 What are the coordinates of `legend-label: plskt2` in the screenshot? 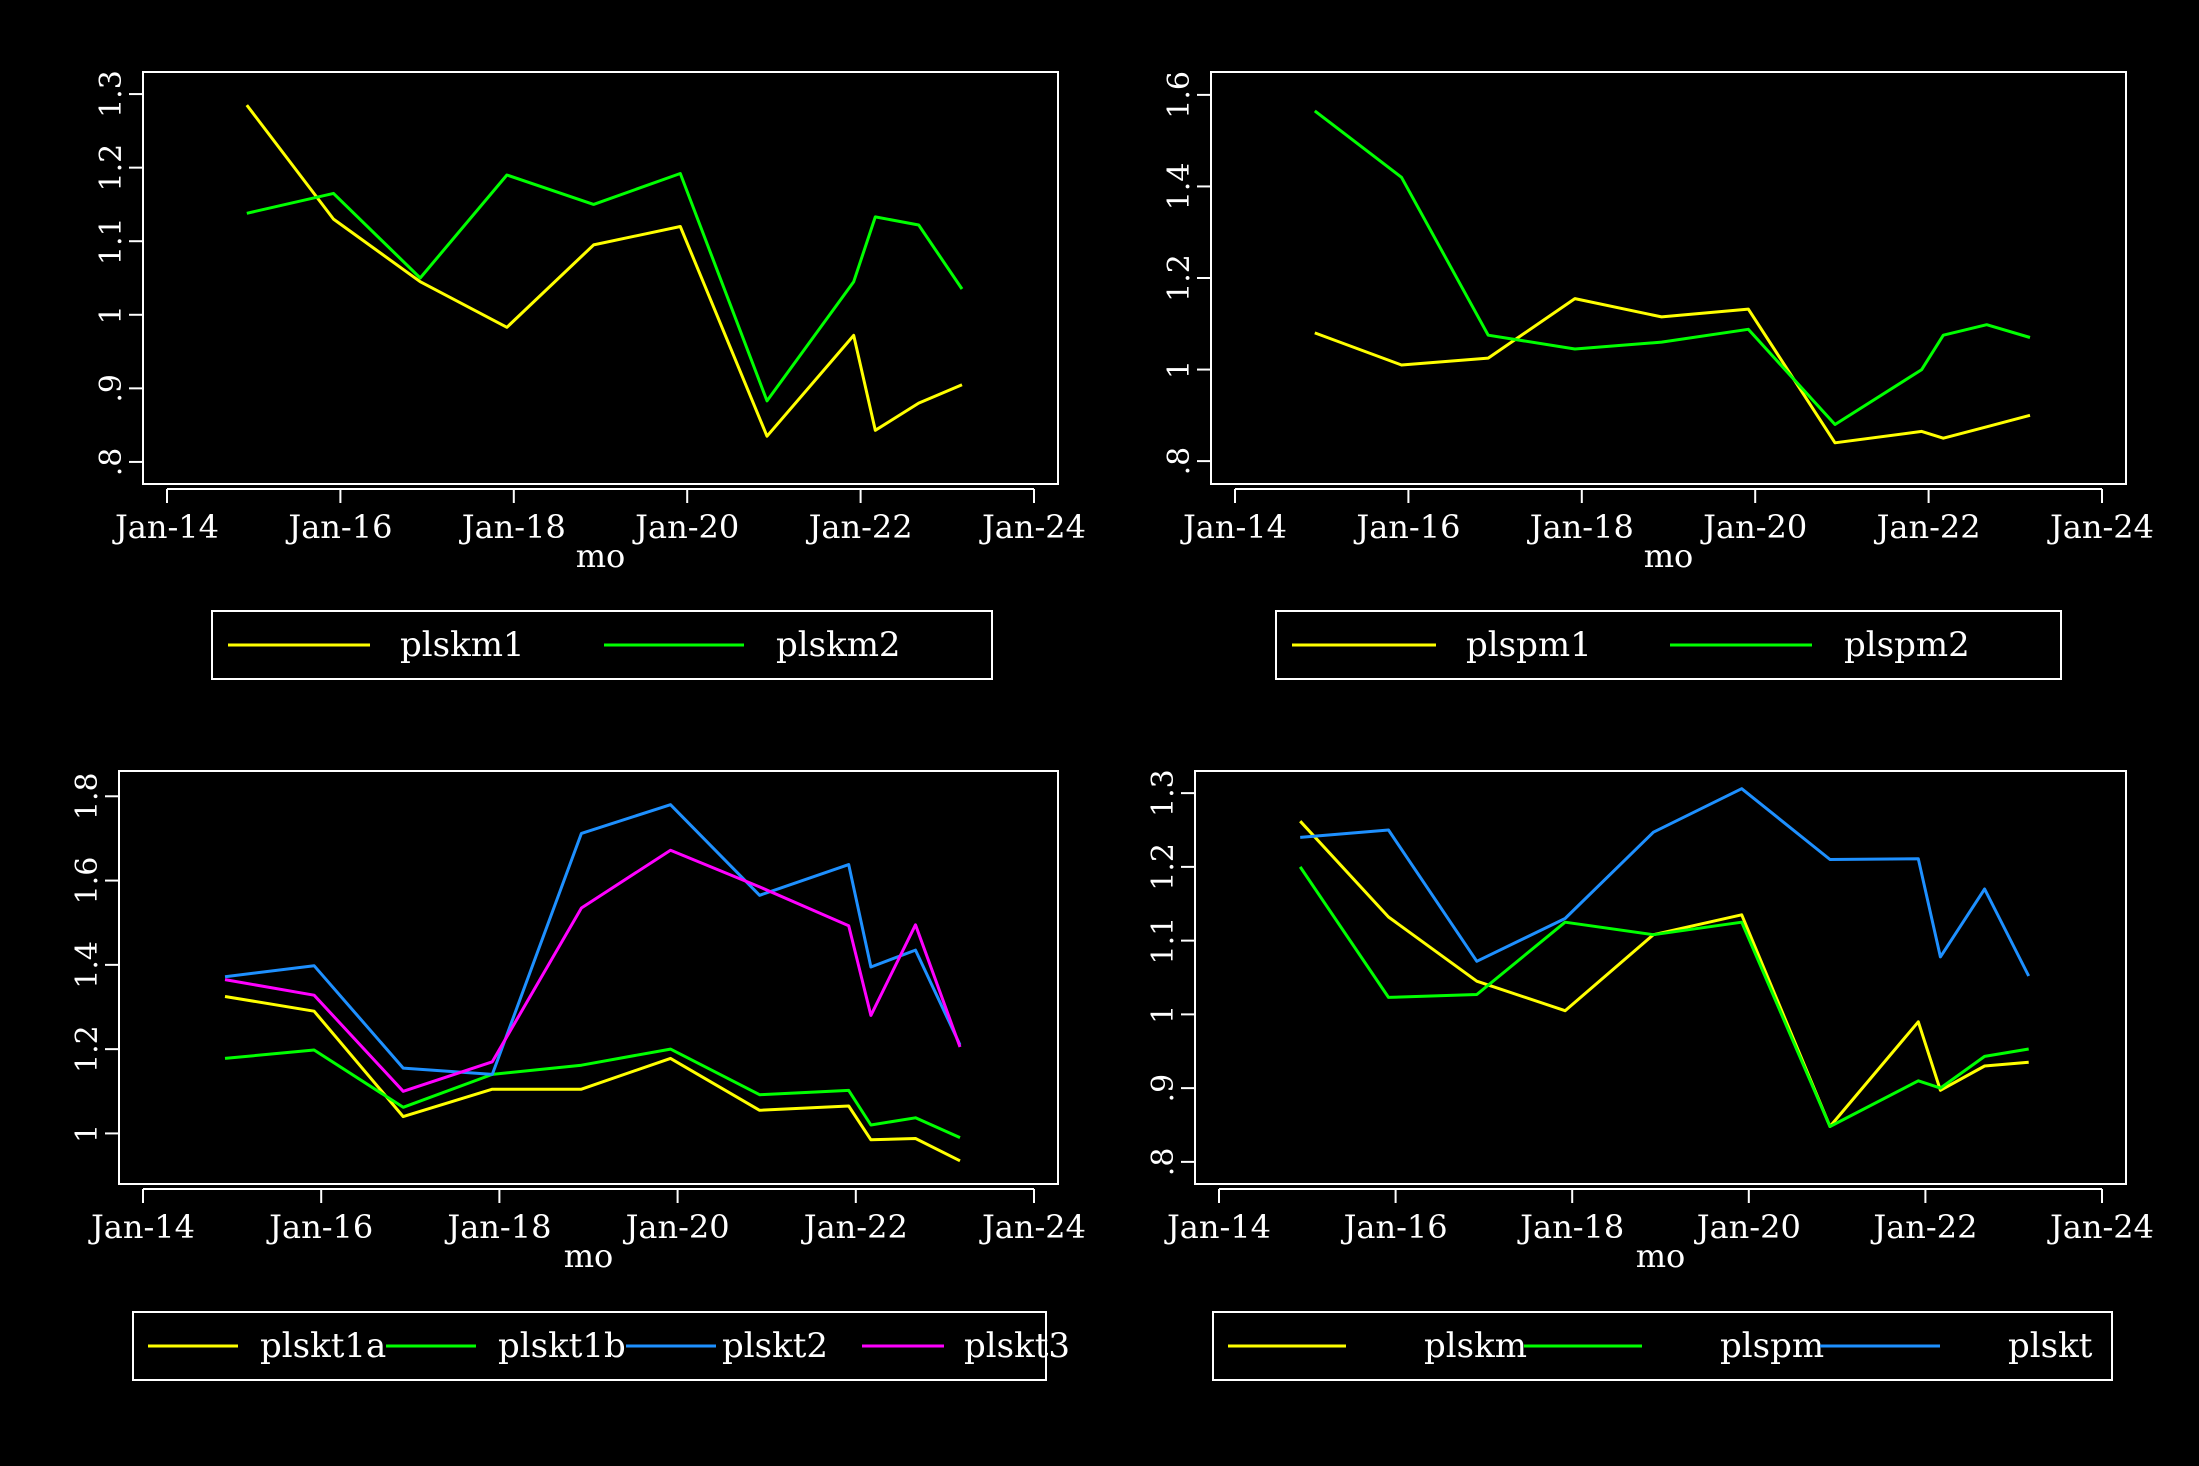 It's located at (775, 1346).